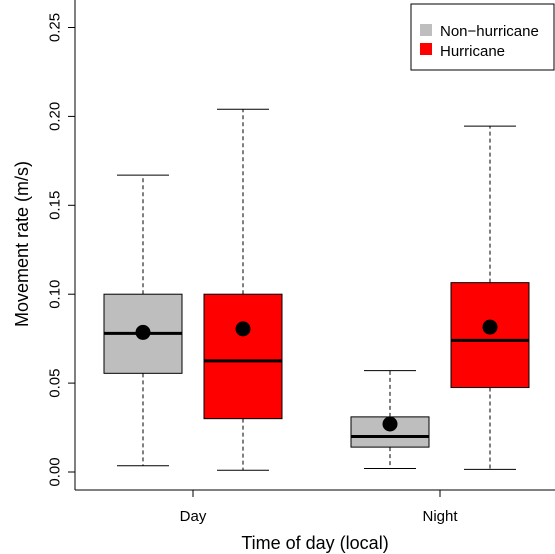 The image size is (555, 554). I want to click on legend: Non−hurricane Hurricane, so click(482, 37).